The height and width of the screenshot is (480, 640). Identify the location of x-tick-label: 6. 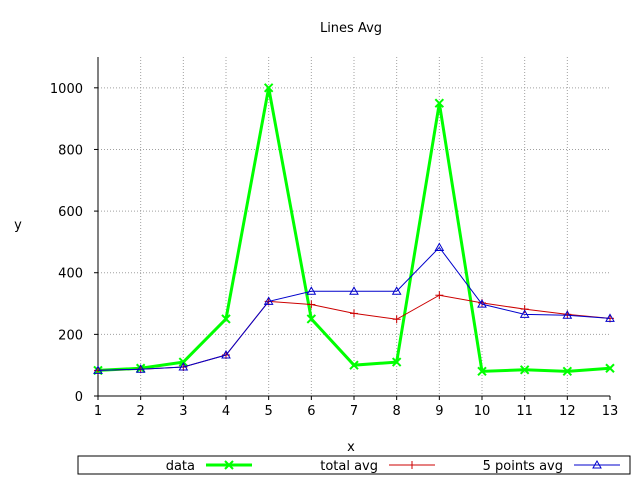
(311, 411).